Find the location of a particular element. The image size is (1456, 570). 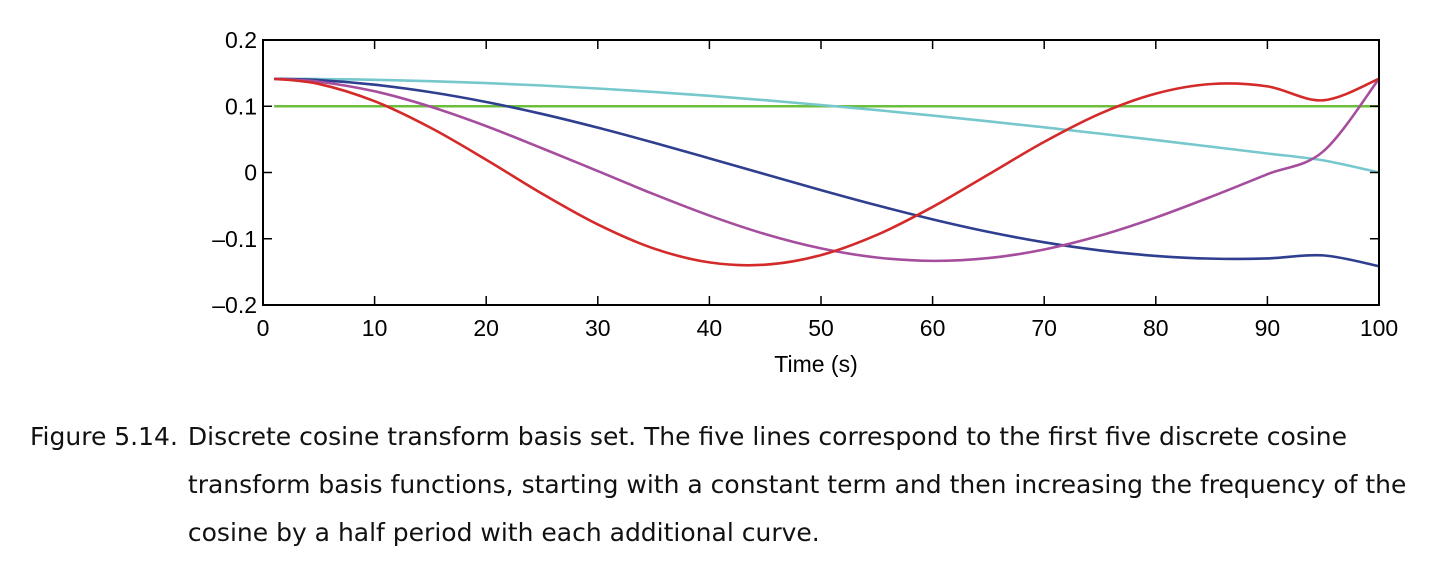

x-axis-title: Time (s) is located at coordinates (815, 364).